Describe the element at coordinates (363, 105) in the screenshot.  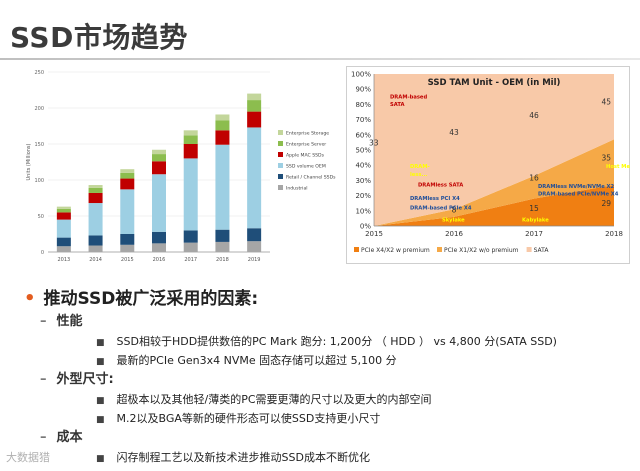
I see `y-tick-label: 80%` at that location.